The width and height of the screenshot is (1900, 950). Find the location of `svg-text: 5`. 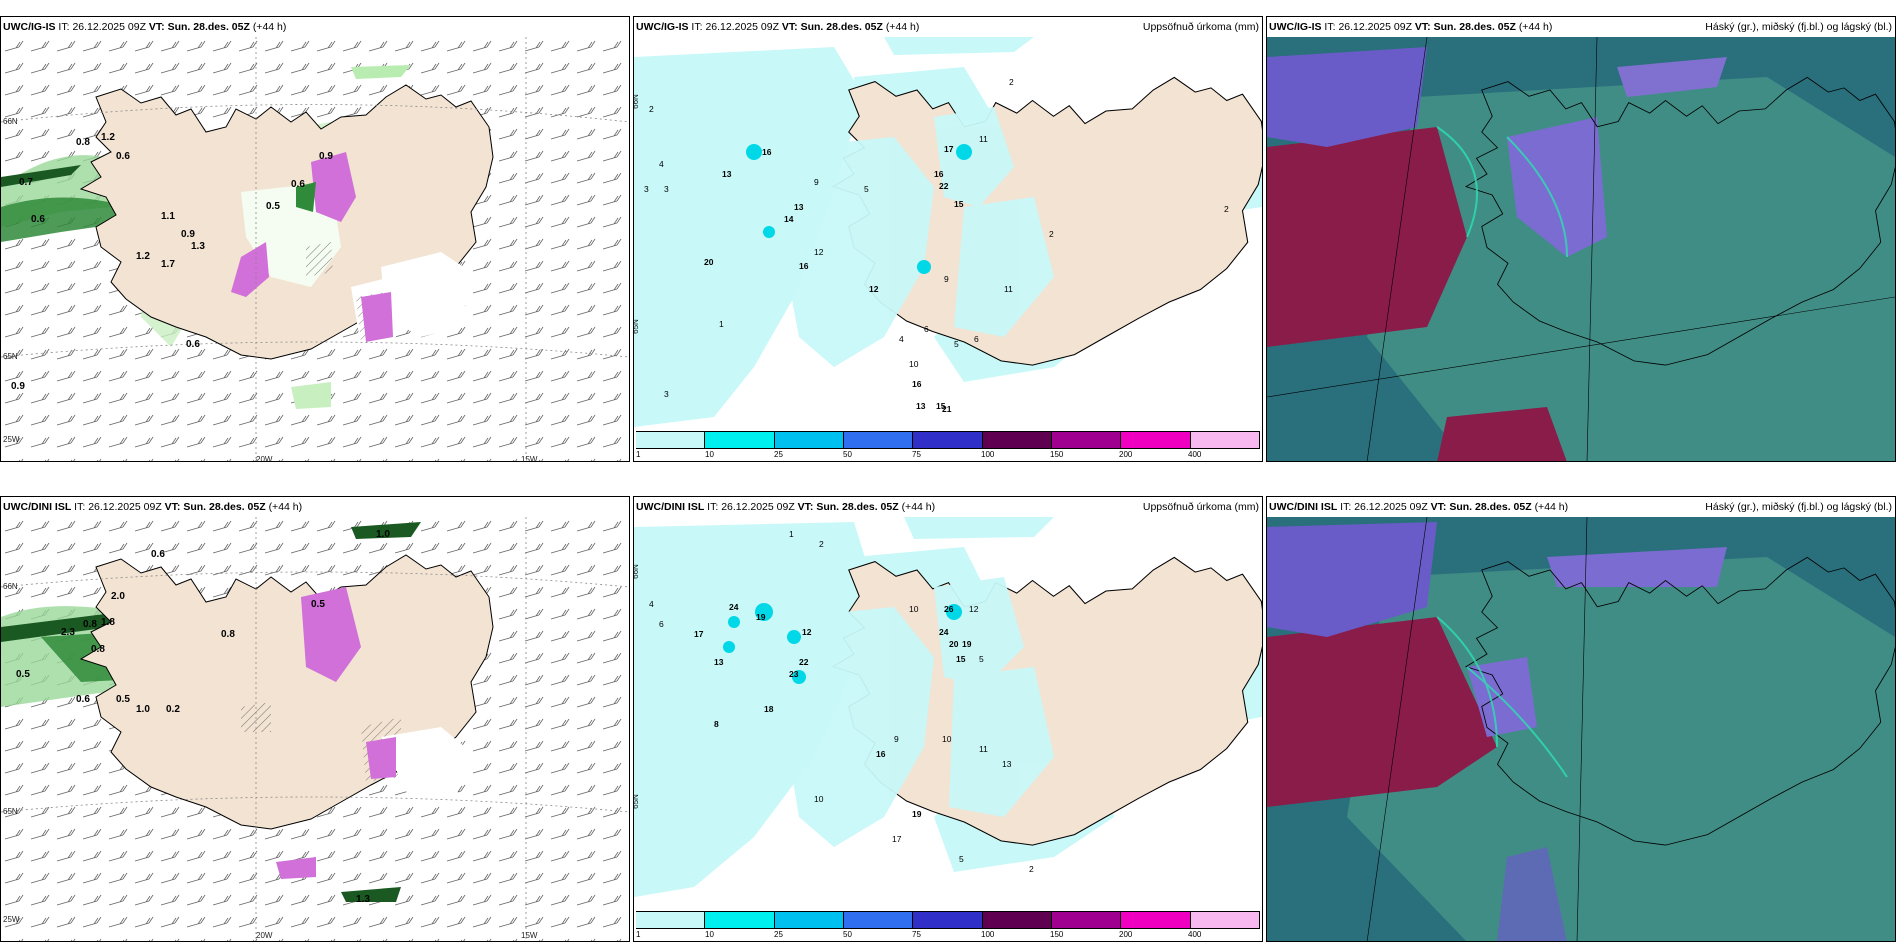

svg-text: 5 is located at coordinates (866, 189).